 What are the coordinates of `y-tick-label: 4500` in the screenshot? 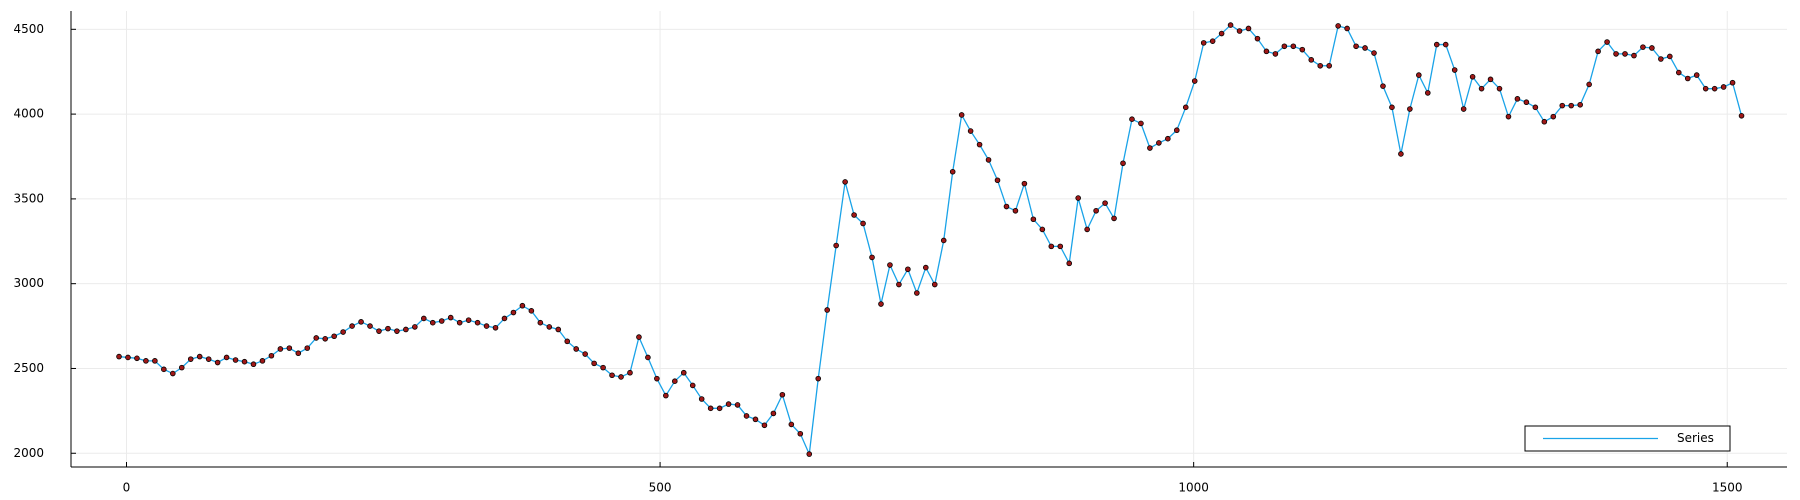 It's located at (28, 29).